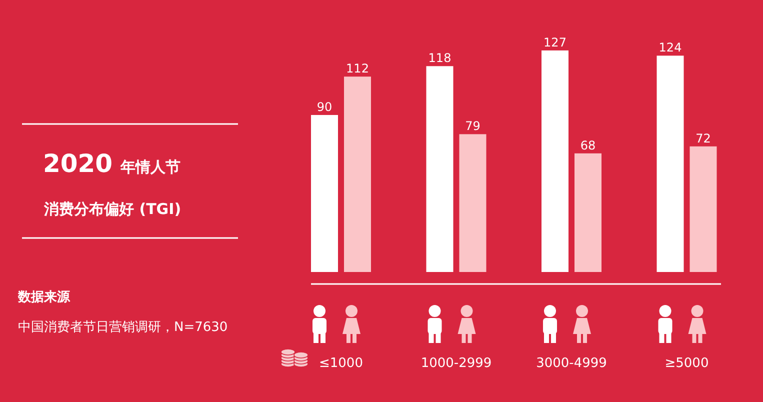 The height and width of the screenshot is (402, 763). What do you see at coordinates (456, 363) in the screenshot?
I see `x-tick-label: 1000-2999` at bounding box center [456, 363].